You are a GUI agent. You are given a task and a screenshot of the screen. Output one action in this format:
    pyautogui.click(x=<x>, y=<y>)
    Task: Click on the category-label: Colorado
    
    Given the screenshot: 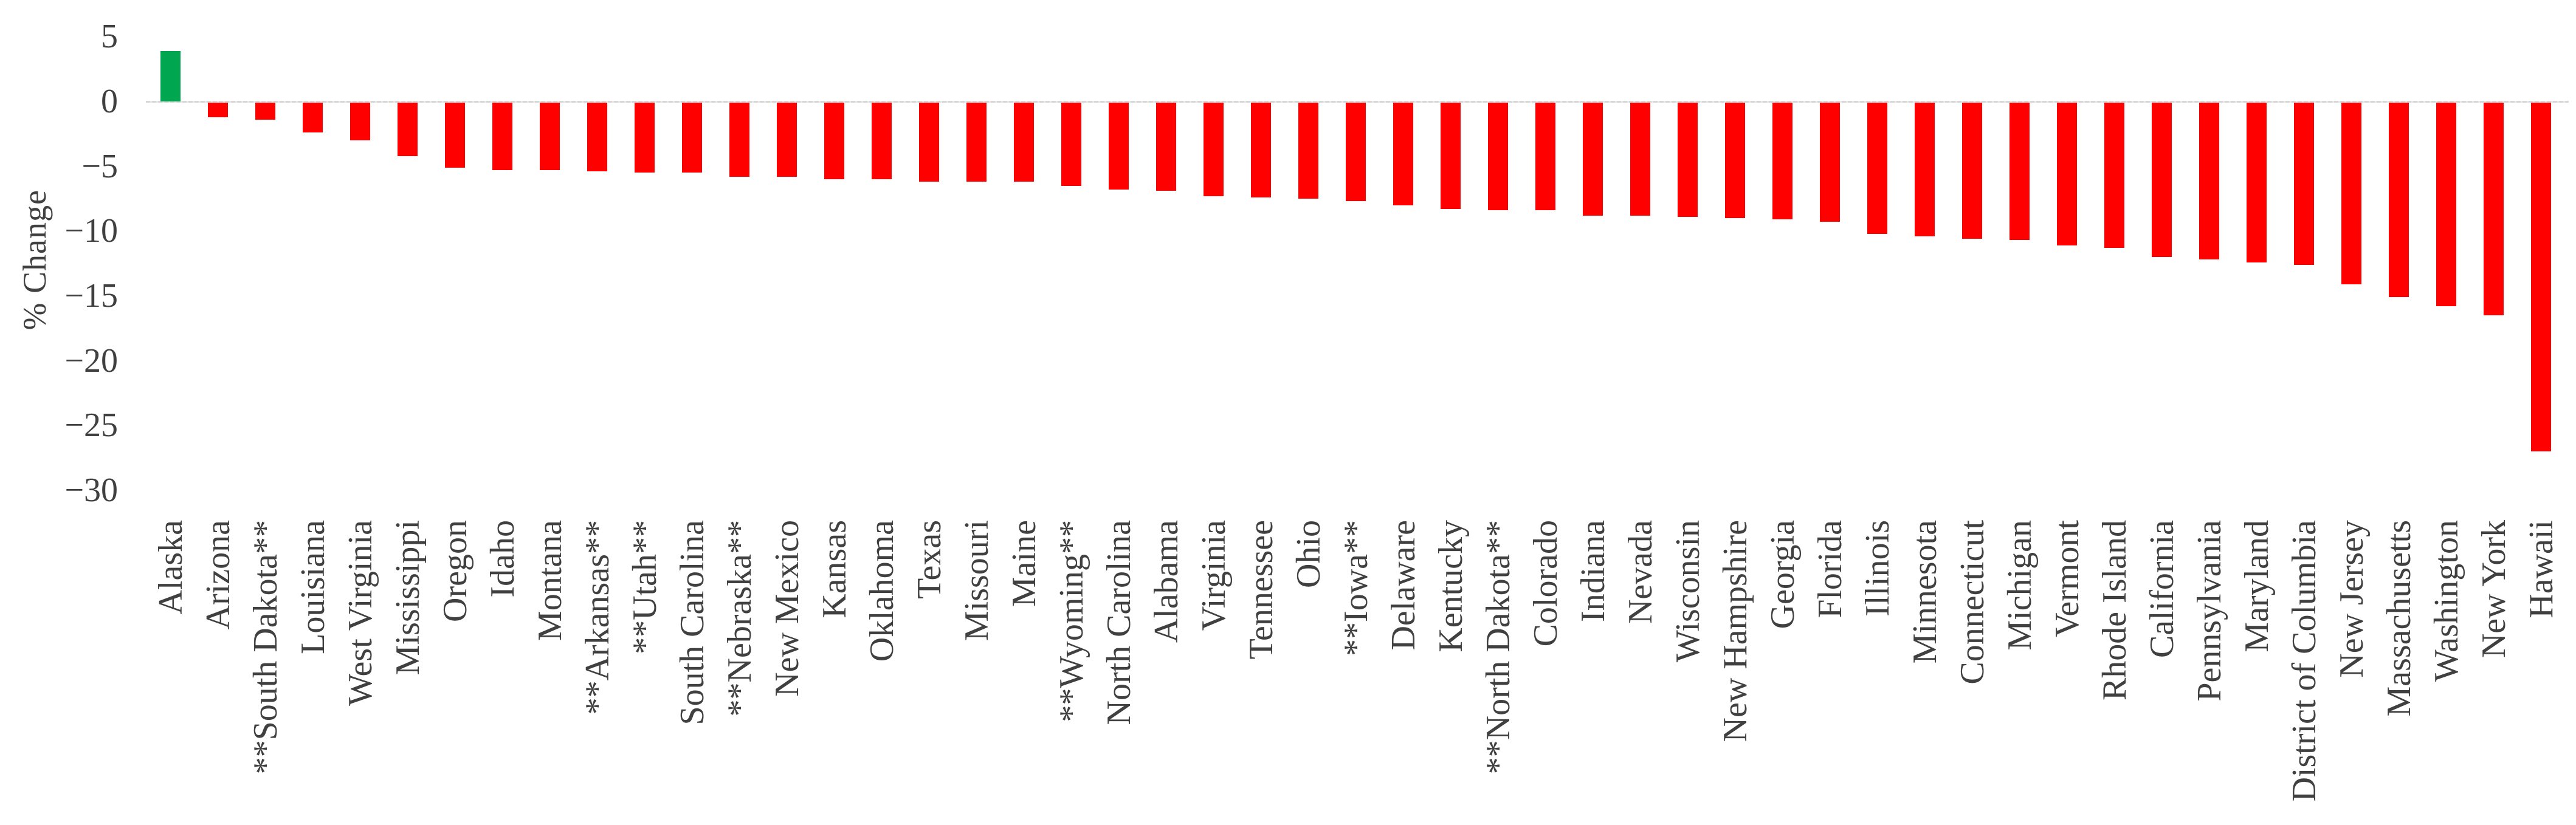 What is the action you would take?
    pyautogui.click(x=1545, y=583)
    